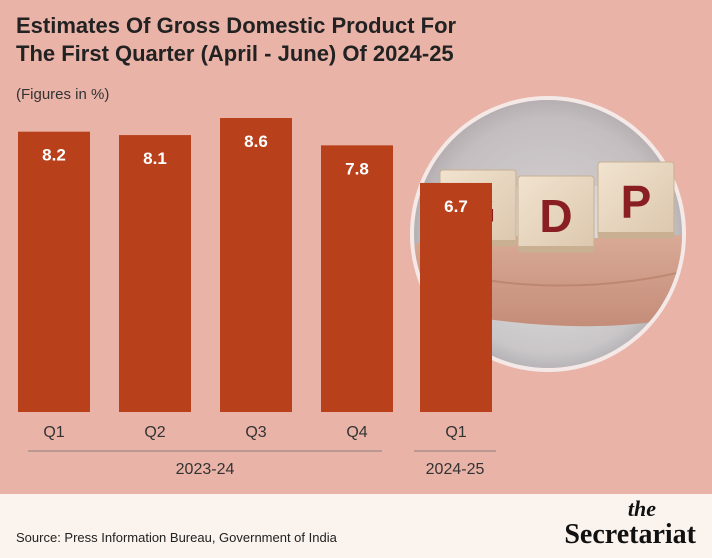 This screenshot has width=712, height=558. I want to click on svg-text: D, so click(555, 216).